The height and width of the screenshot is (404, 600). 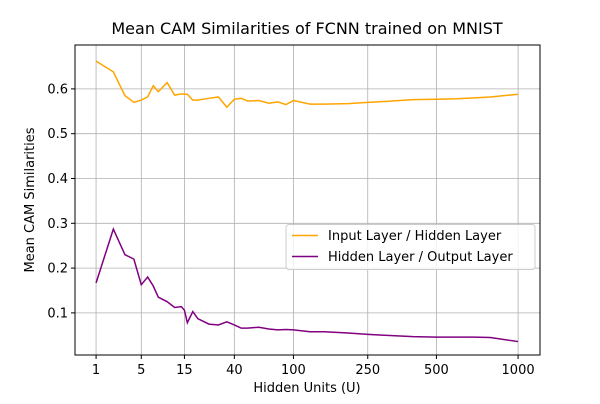 I want to click on x-tick-label: 500, so click(x=436, y=370).